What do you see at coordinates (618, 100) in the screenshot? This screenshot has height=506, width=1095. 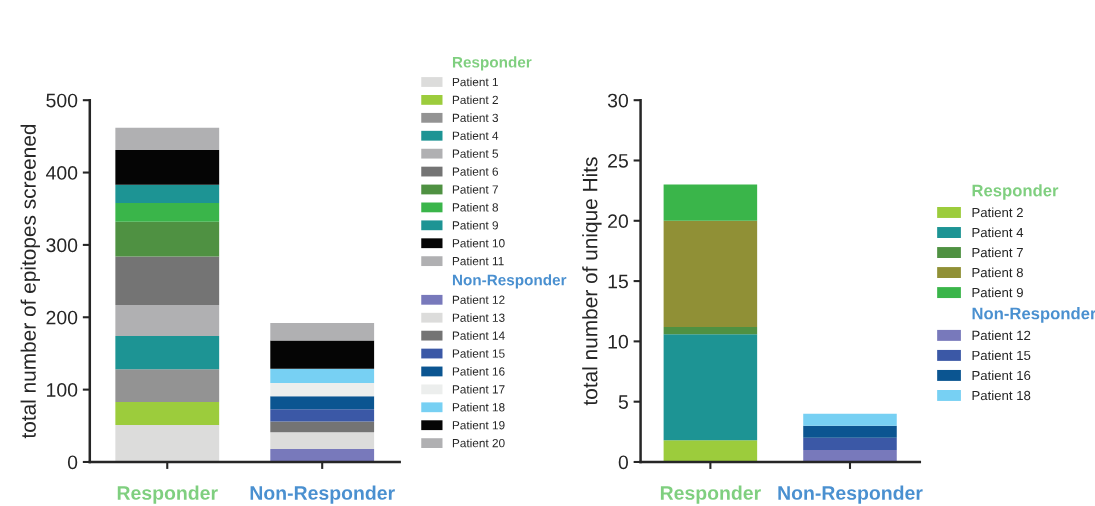 I see `y-tick-label: 30` at bounding box center [618, 100].